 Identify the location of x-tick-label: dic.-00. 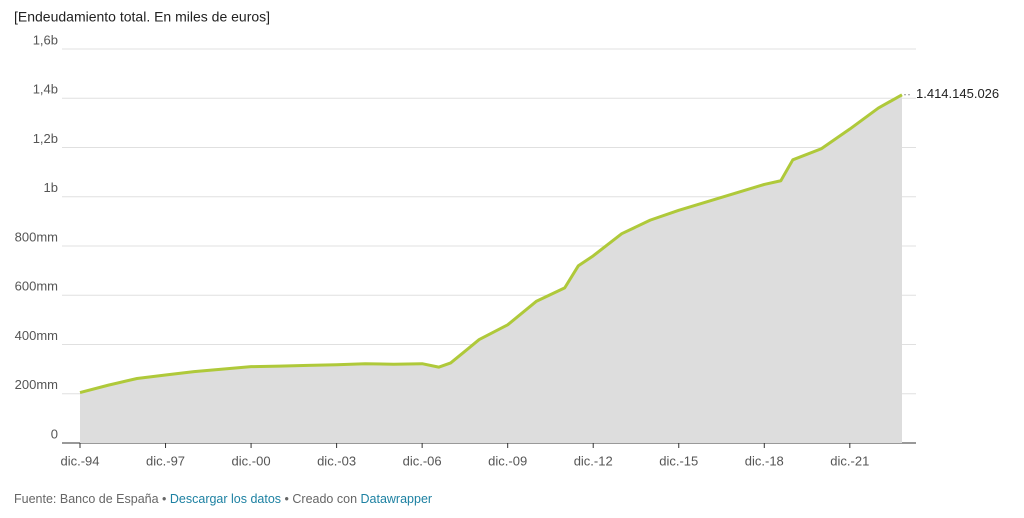
(251, 460).